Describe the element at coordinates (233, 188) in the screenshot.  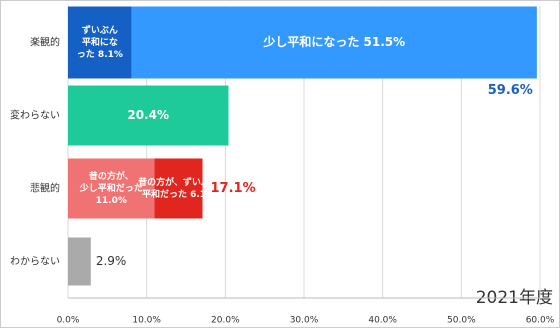
I see `total-label: 17.1%` at that location.